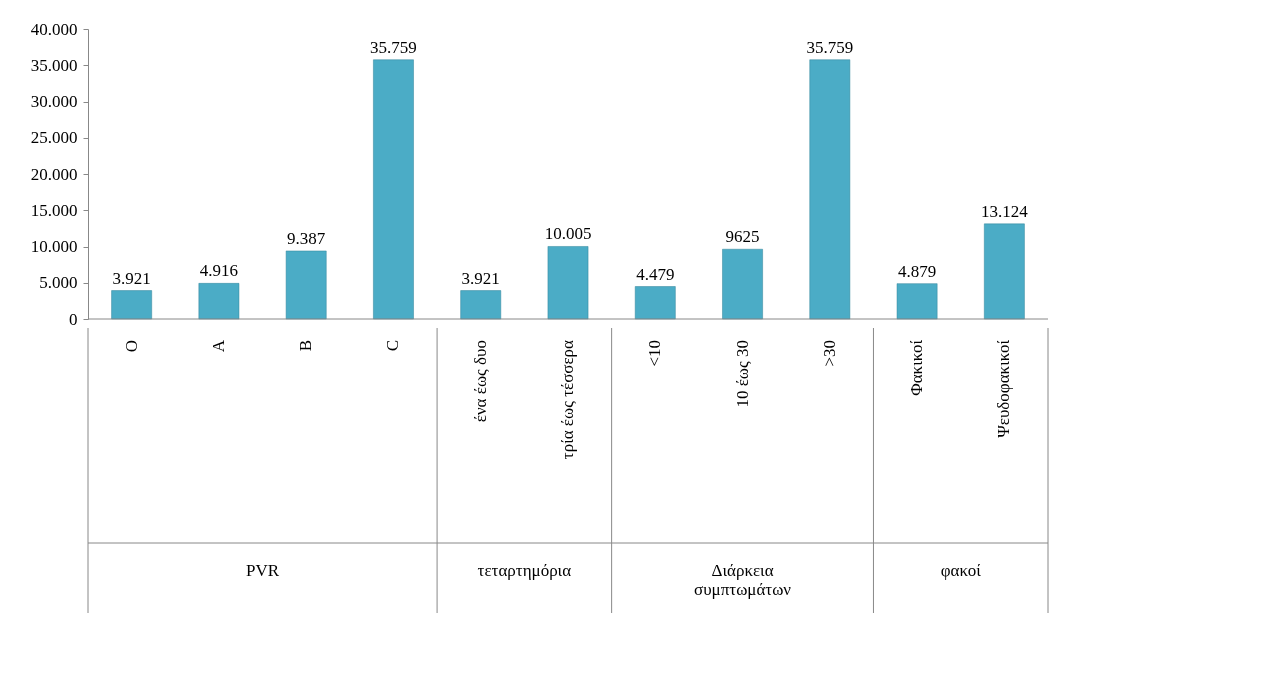 This screenshot has height=697, width=1284. Describe the element at coordinates (54, 29) in the screenshot. I see `y-tick-label: 40.000` at that location.